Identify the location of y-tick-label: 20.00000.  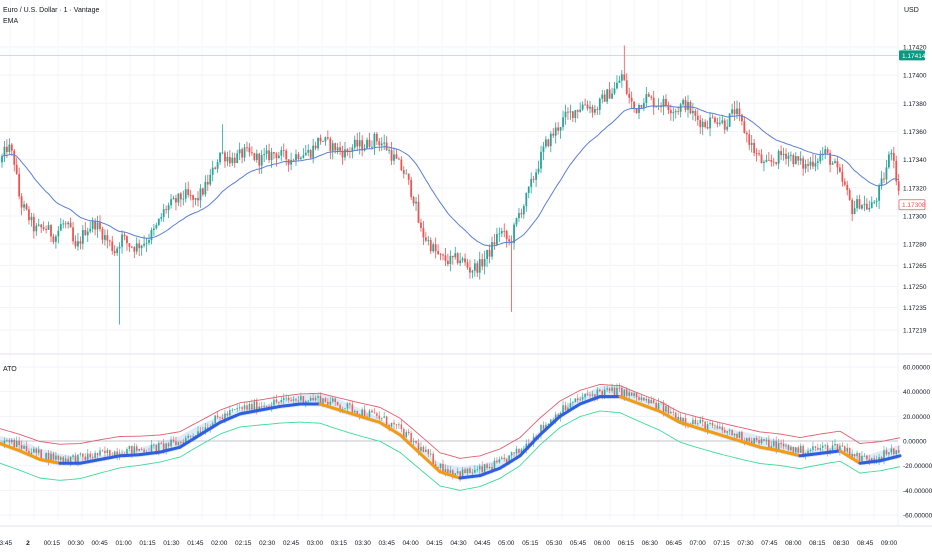
(916, 417).